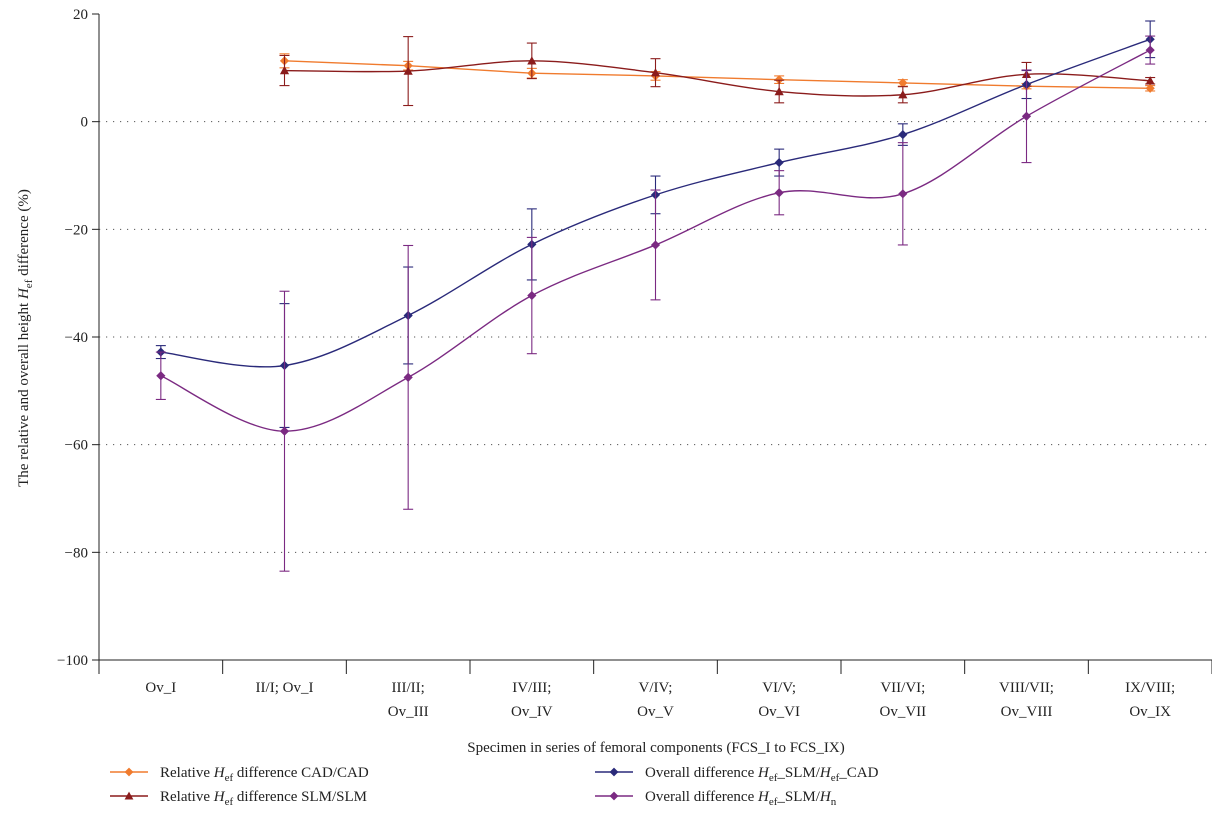 The height and width of the screenshot is (818, 1212). I want to click on y-tick-label: −40, so click(76, 338).